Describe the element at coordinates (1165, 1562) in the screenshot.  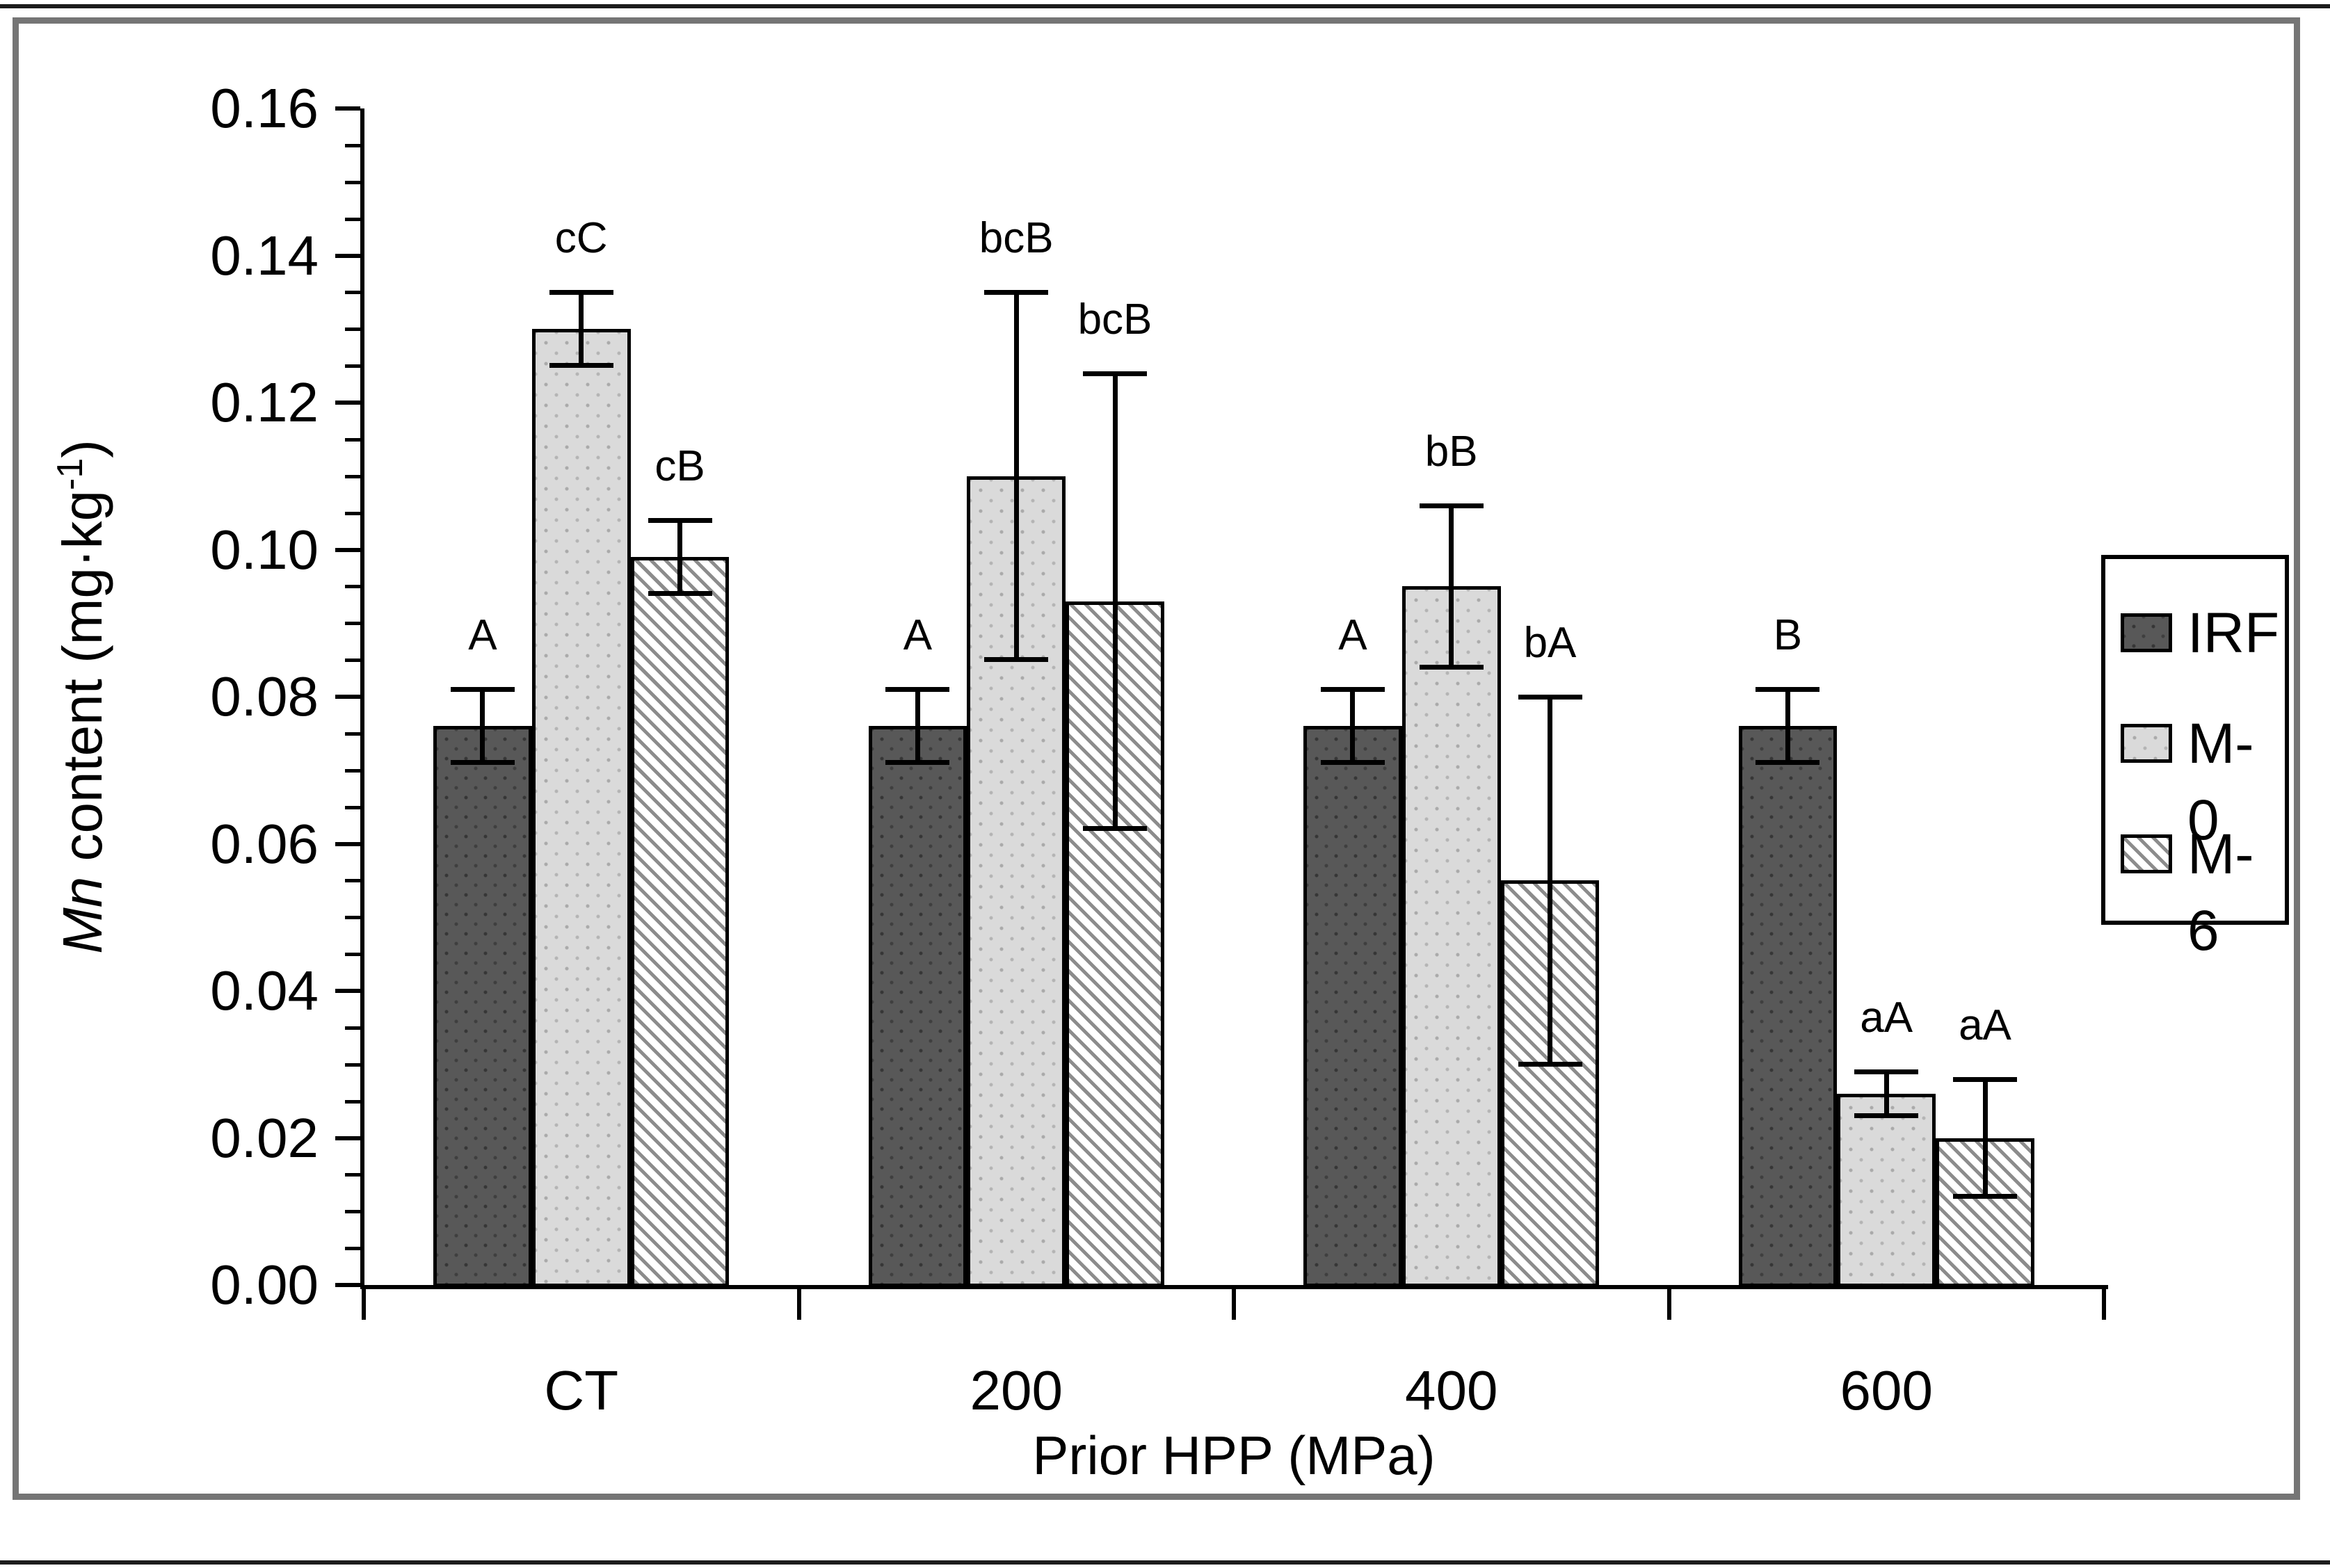
I see `bottom-rule-line` at that location.